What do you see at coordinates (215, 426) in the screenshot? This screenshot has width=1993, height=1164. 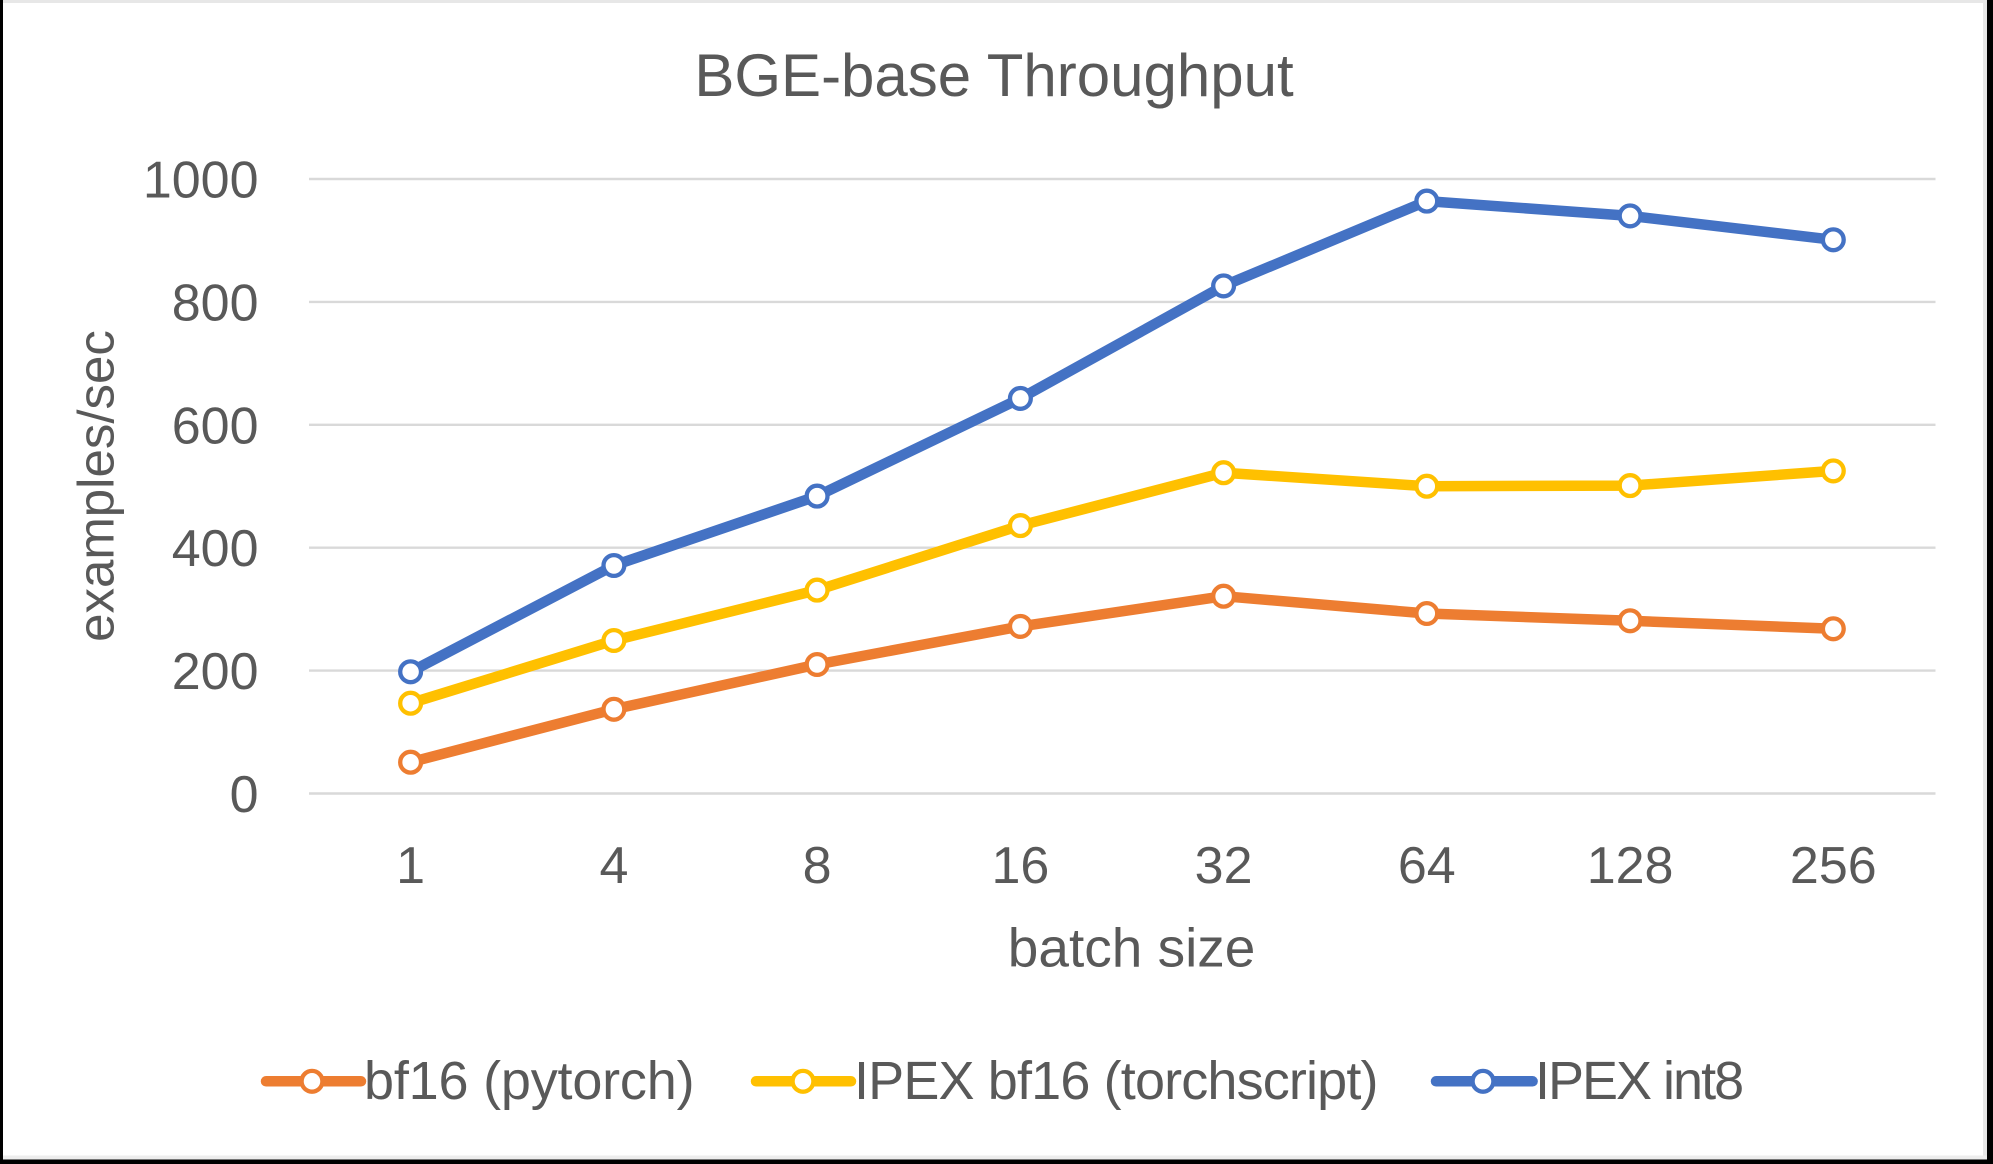 I see `svg-text: 600` at bounding box center [215, 426].